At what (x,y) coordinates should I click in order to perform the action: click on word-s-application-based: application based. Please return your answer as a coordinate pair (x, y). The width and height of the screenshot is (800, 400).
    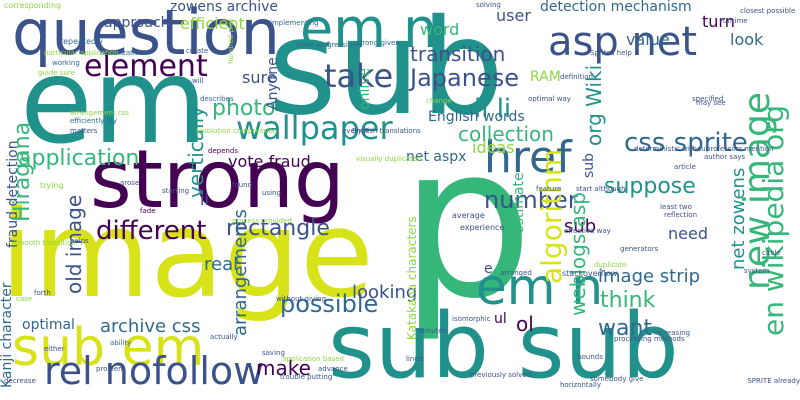
    Looking at the image, I should click on (313, 359).